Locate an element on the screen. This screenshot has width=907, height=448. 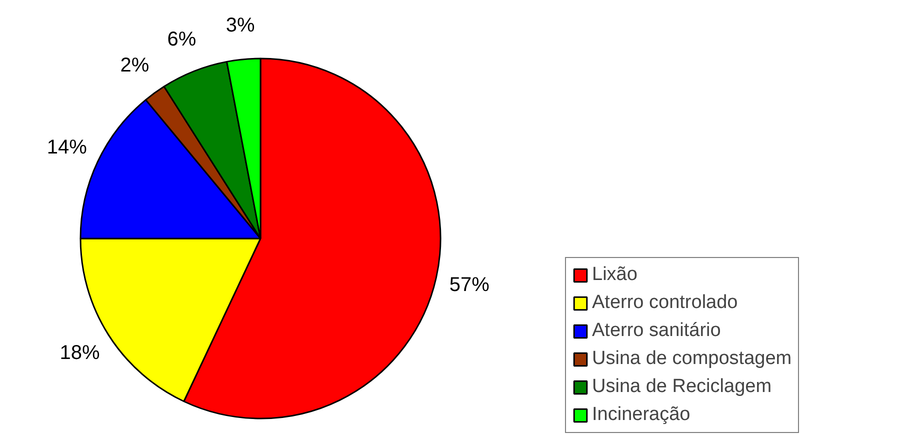
legend-label: Incineração is located at coordinates (641, 415).